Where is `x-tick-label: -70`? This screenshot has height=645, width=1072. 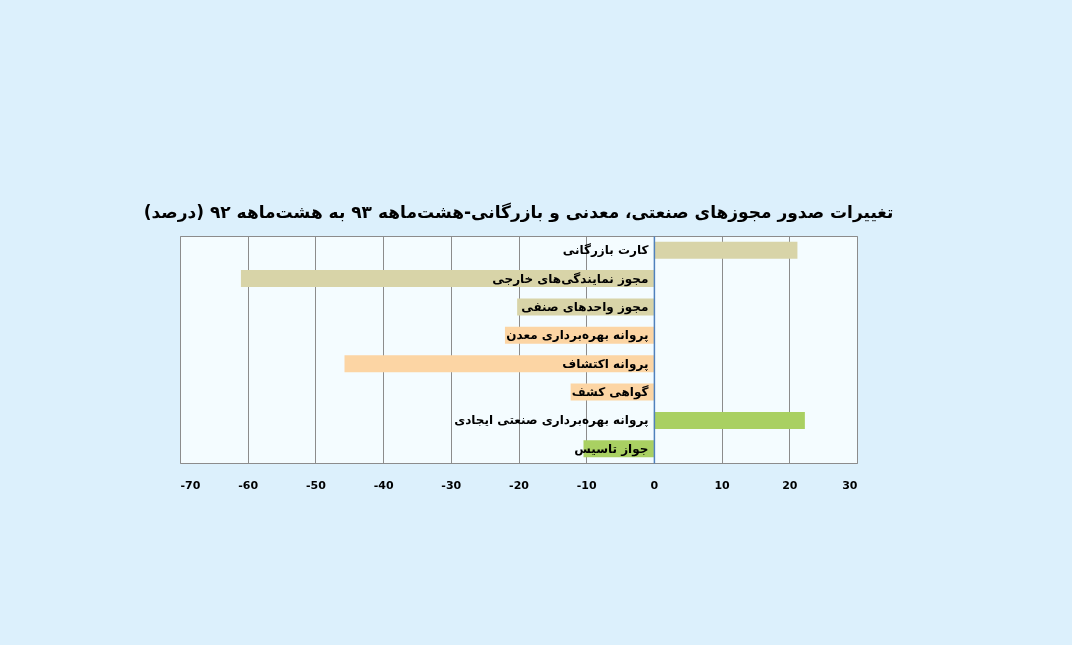
x-tick-label: -70 is located at coordinates (190, 485).